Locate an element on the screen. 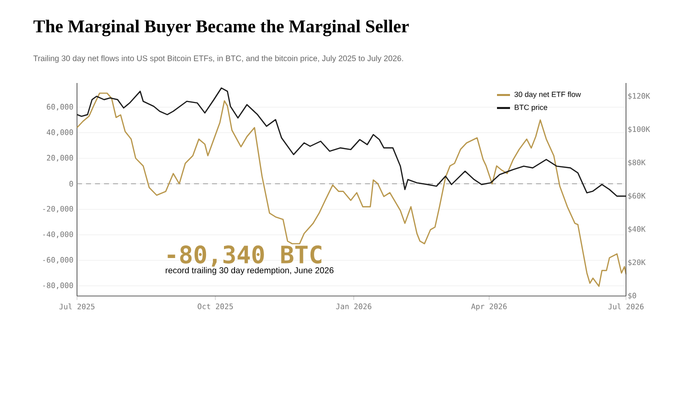 This screenshot has width=680, height=399. annotation: -80,340 BTC is located at coordinates (245, 256).